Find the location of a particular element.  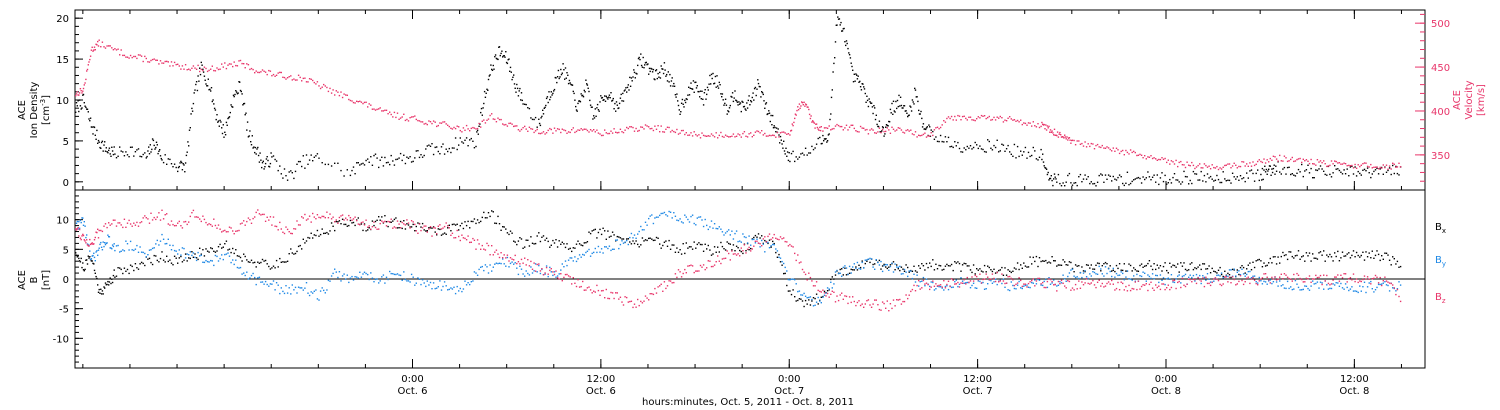

b-tick-label: 5 is located at coordinates (66, 250).